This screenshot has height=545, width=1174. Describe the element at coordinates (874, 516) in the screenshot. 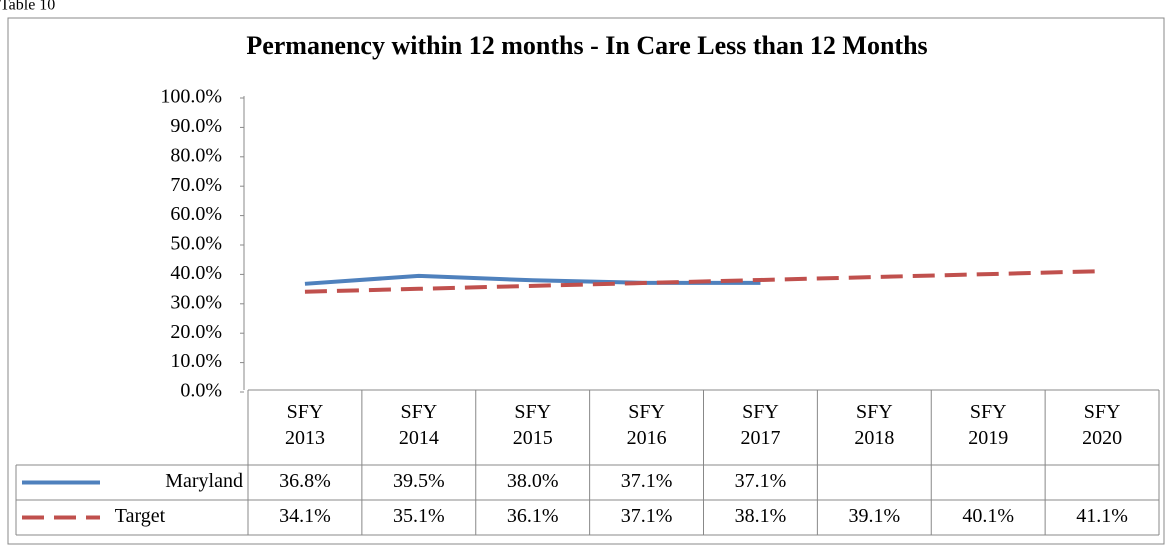

I see `data-label: 39.1%` at that location.